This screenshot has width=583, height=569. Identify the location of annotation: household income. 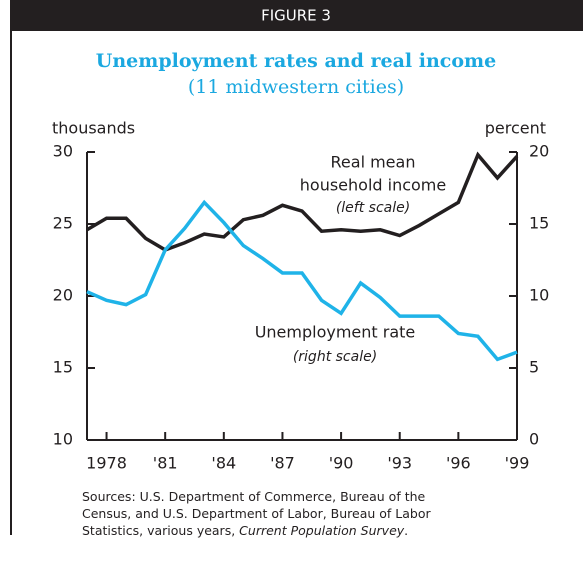
(373, 185).